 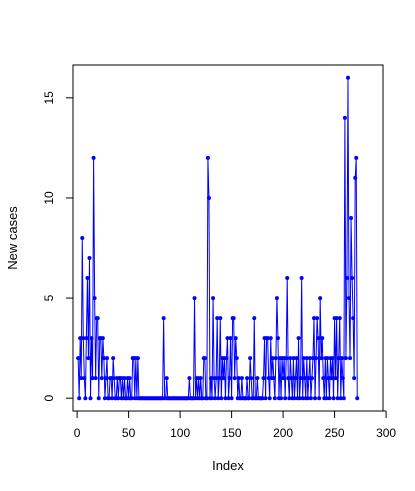 What do you see at coordinates (283, 433) in the screenshot?
I see `x-tick-label: 200` at bounding box center [283, 433].